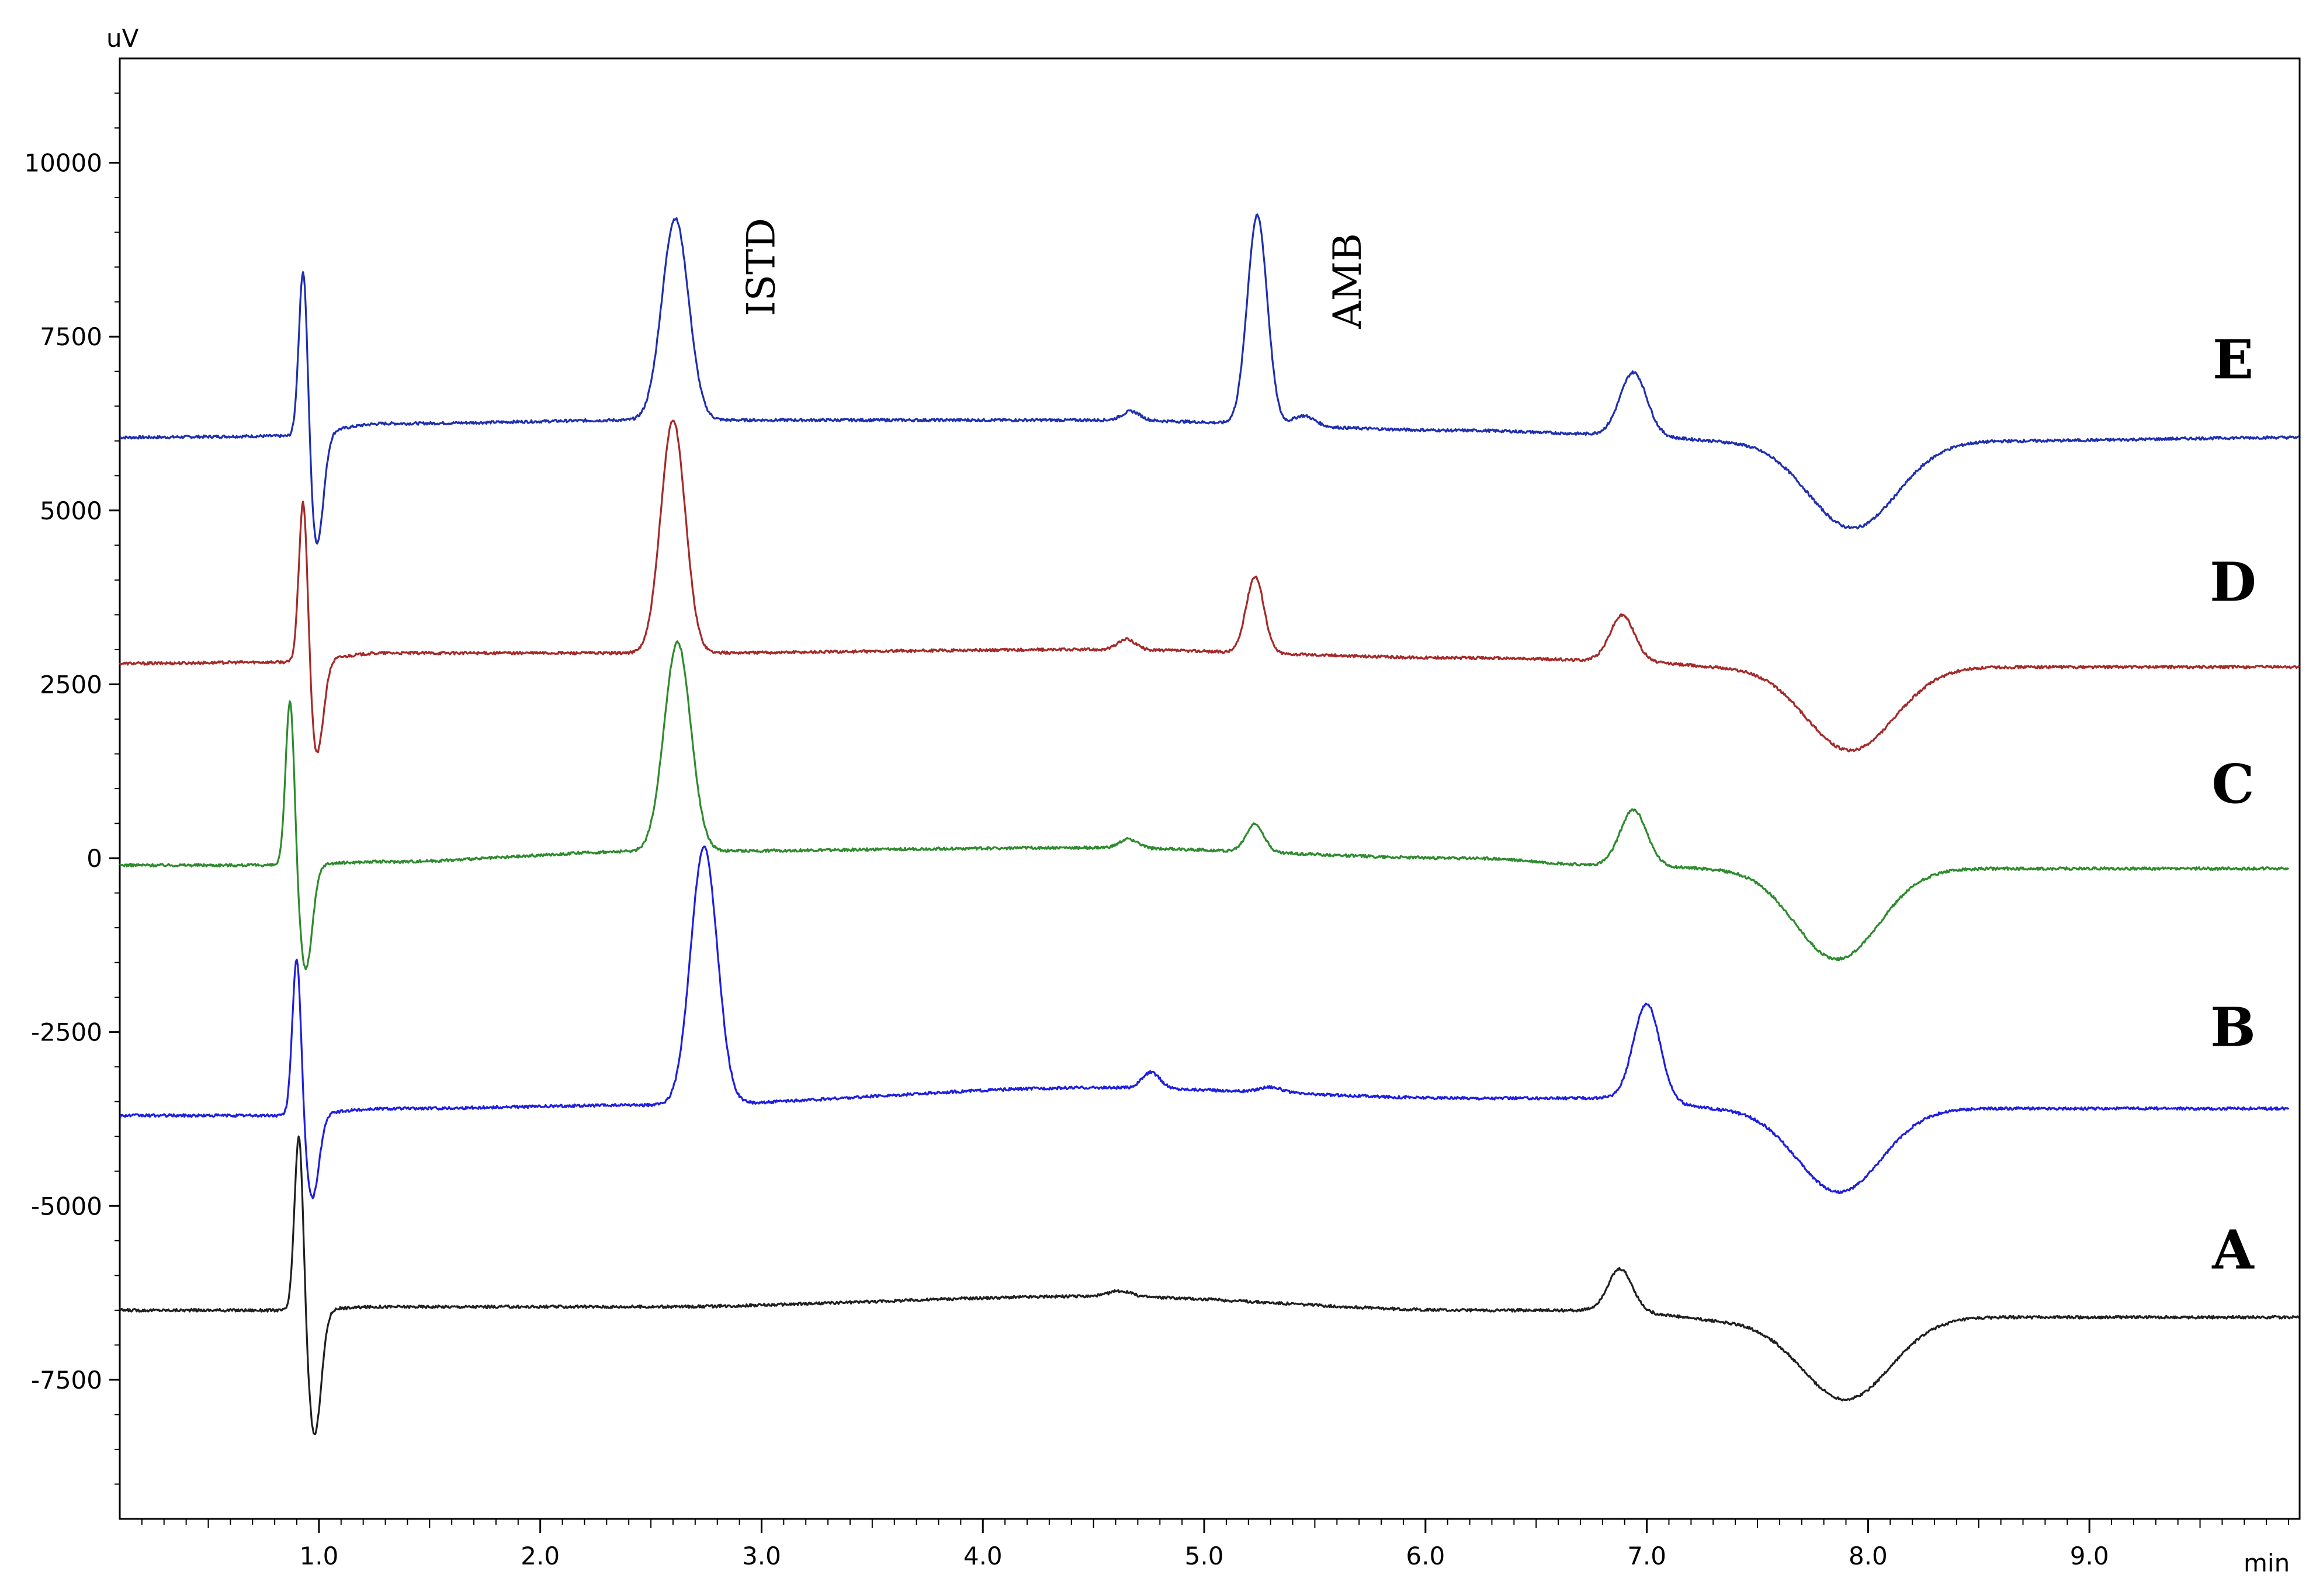 The width and height of the screenshot is (2323, 1596). What do you see at coordinates (2233, 784) in the screenshot?
I see `series-label-C: C` at bounding box center [2233, 784].